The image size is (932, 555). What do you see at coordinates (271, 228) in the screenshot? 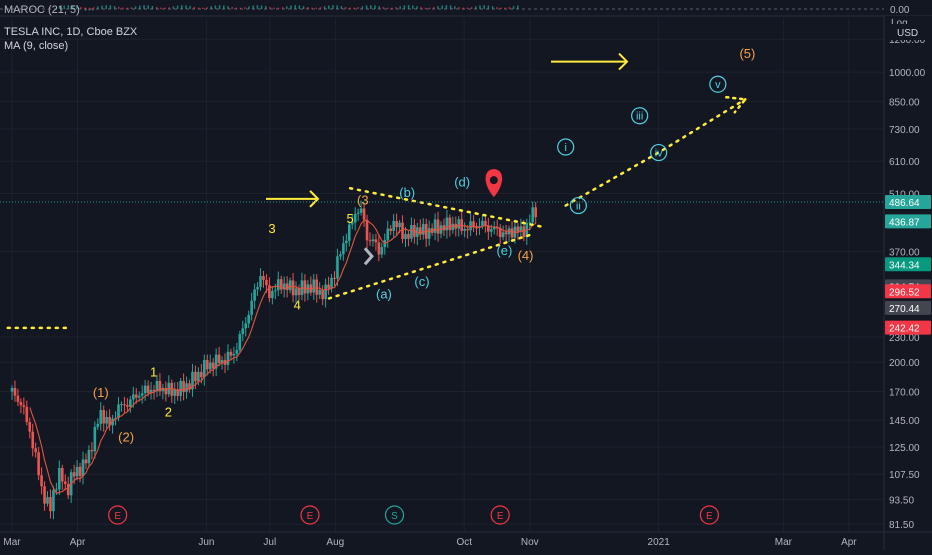
I see `wave-label: 3` at bounding box center [271, 228].